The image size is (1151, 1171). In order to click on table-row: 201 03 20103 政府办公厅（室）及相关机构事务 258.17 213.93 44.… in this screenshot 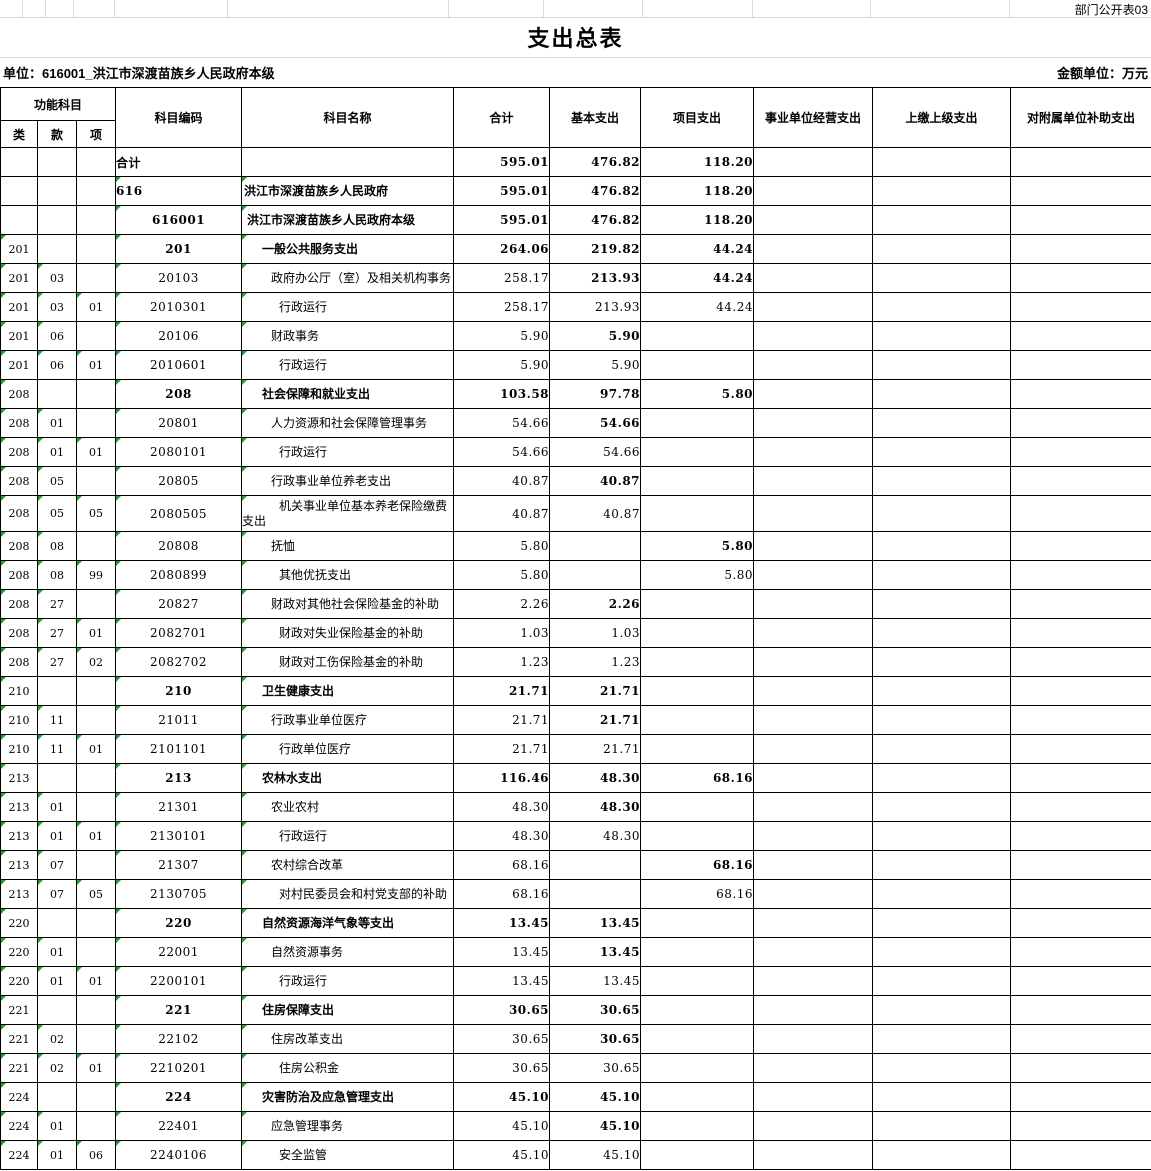, I will do `click(575, 278)`.